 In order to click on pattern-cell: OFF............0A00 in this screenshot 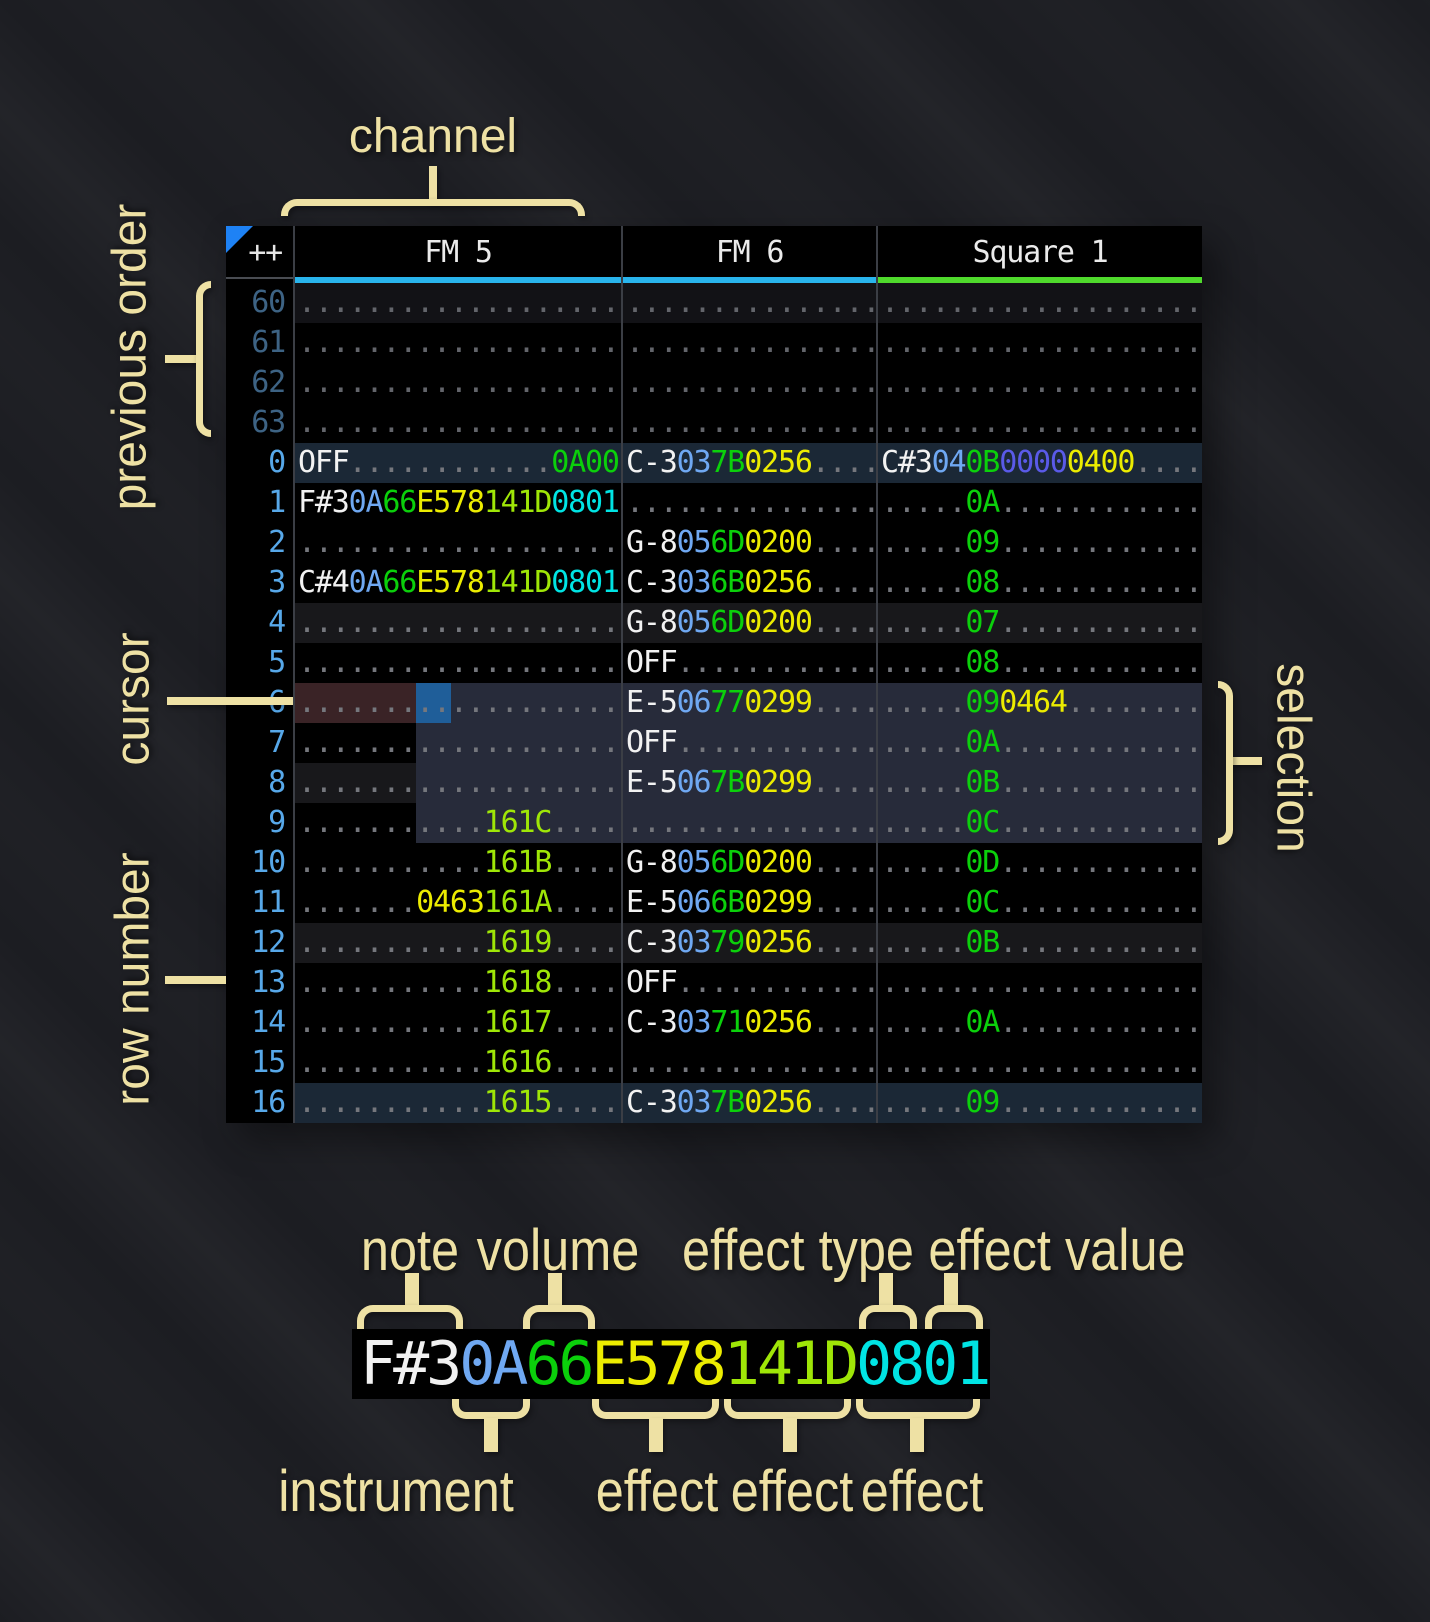, I will do `click(458, 463)`.